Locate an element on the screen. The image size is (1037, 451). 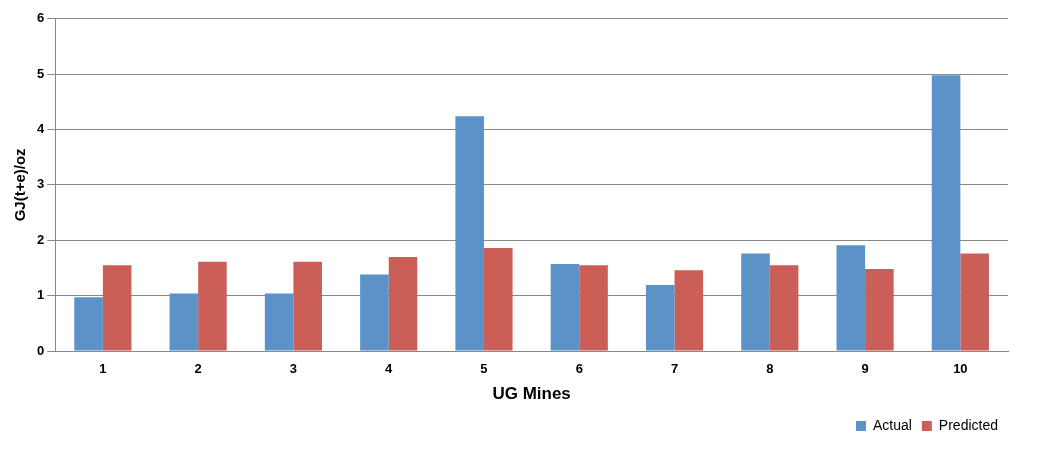
y-tick-label: 2 is located at coordinates (41, 239).